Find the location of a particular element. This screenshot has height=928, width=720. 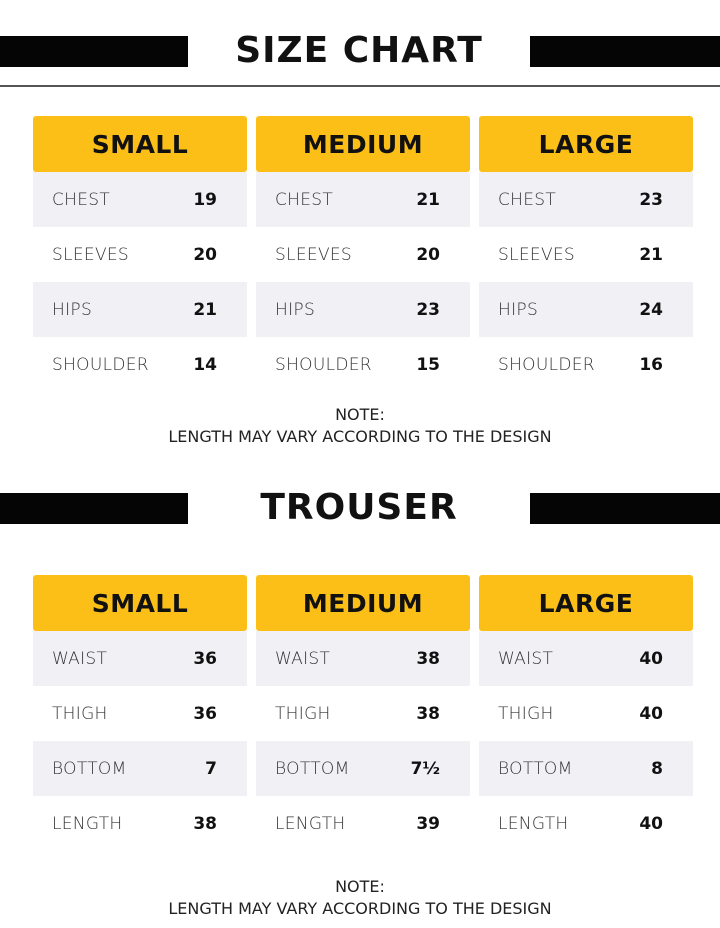

divider is located at coordinates (360, 86).